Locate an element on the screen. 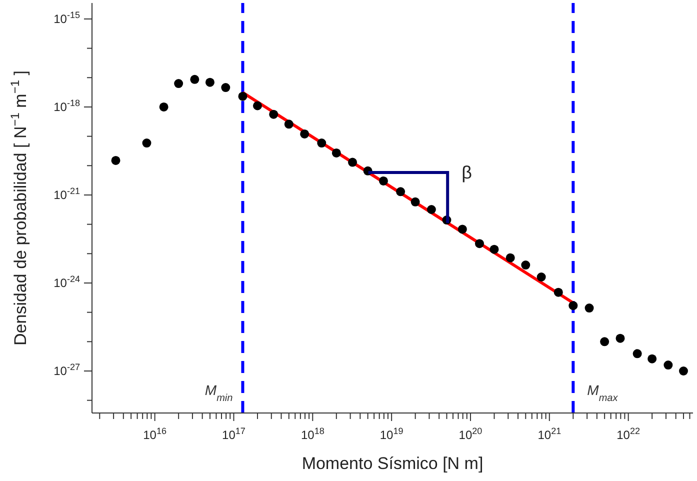 The image size is (697, 481). x-tick-label: 10$^{16}$ is located at coordinates (154, 434).